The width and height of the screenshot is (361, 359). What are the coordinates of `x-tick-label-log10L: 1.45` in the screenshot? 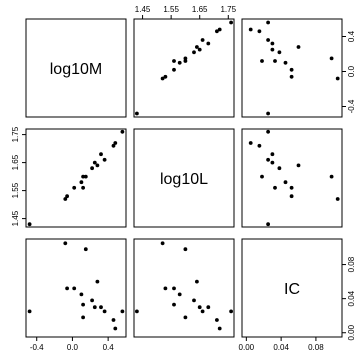 It's located at (143, 9).